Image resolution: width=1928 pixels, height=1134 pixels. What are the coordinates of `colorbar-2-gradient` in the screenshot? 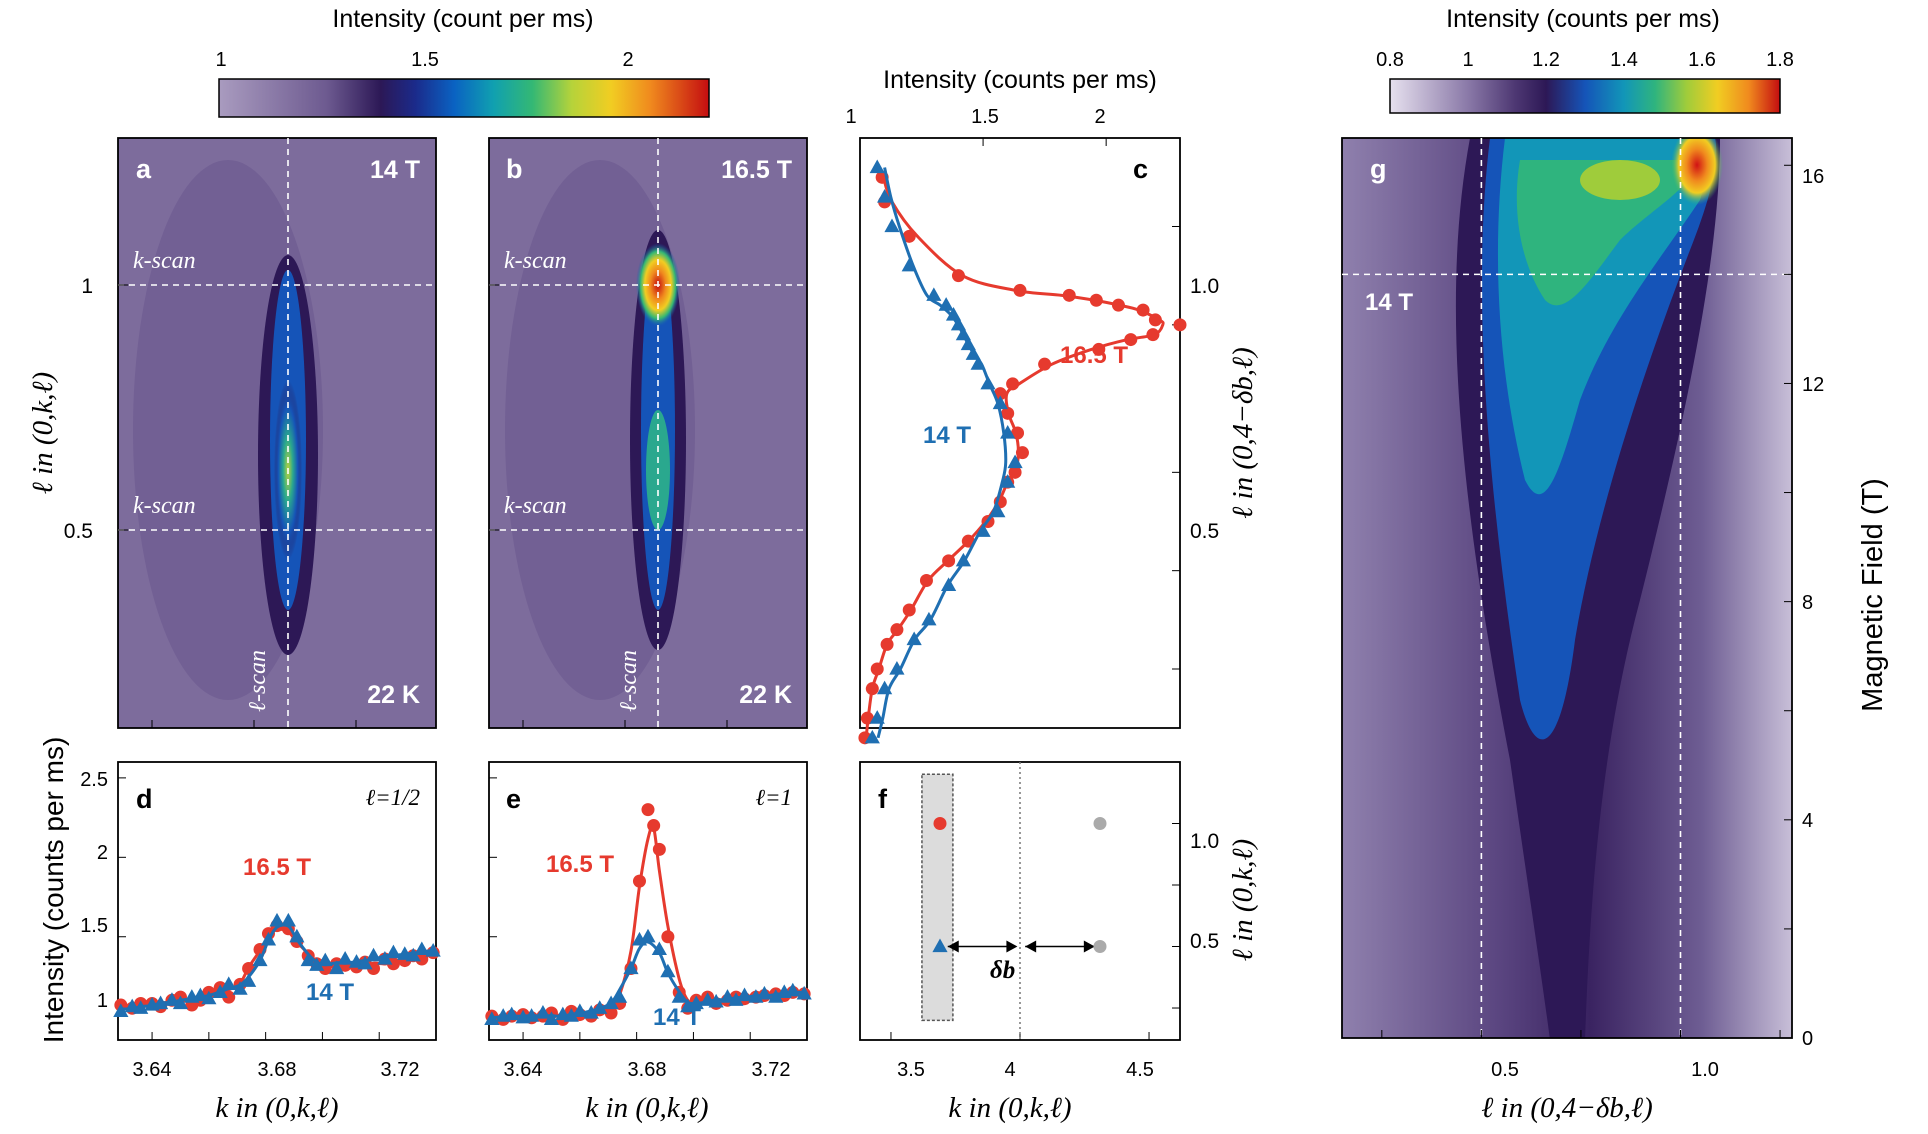 It's located at (1585, 96).